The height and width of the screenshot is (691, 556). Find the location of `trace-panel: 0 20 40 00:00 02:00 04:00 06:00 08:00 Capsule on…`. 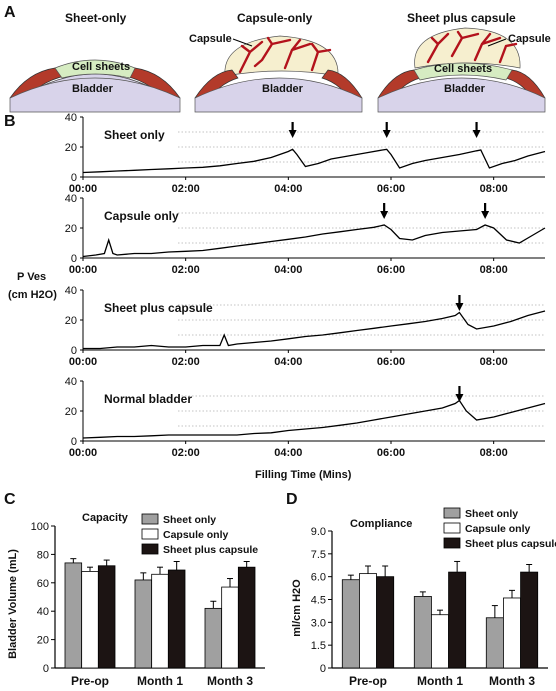

trace-panel: 0 20 40 00:00 02:00 04:00 06:00 08:00 Capsule on… is located at coordinates (305, 234).